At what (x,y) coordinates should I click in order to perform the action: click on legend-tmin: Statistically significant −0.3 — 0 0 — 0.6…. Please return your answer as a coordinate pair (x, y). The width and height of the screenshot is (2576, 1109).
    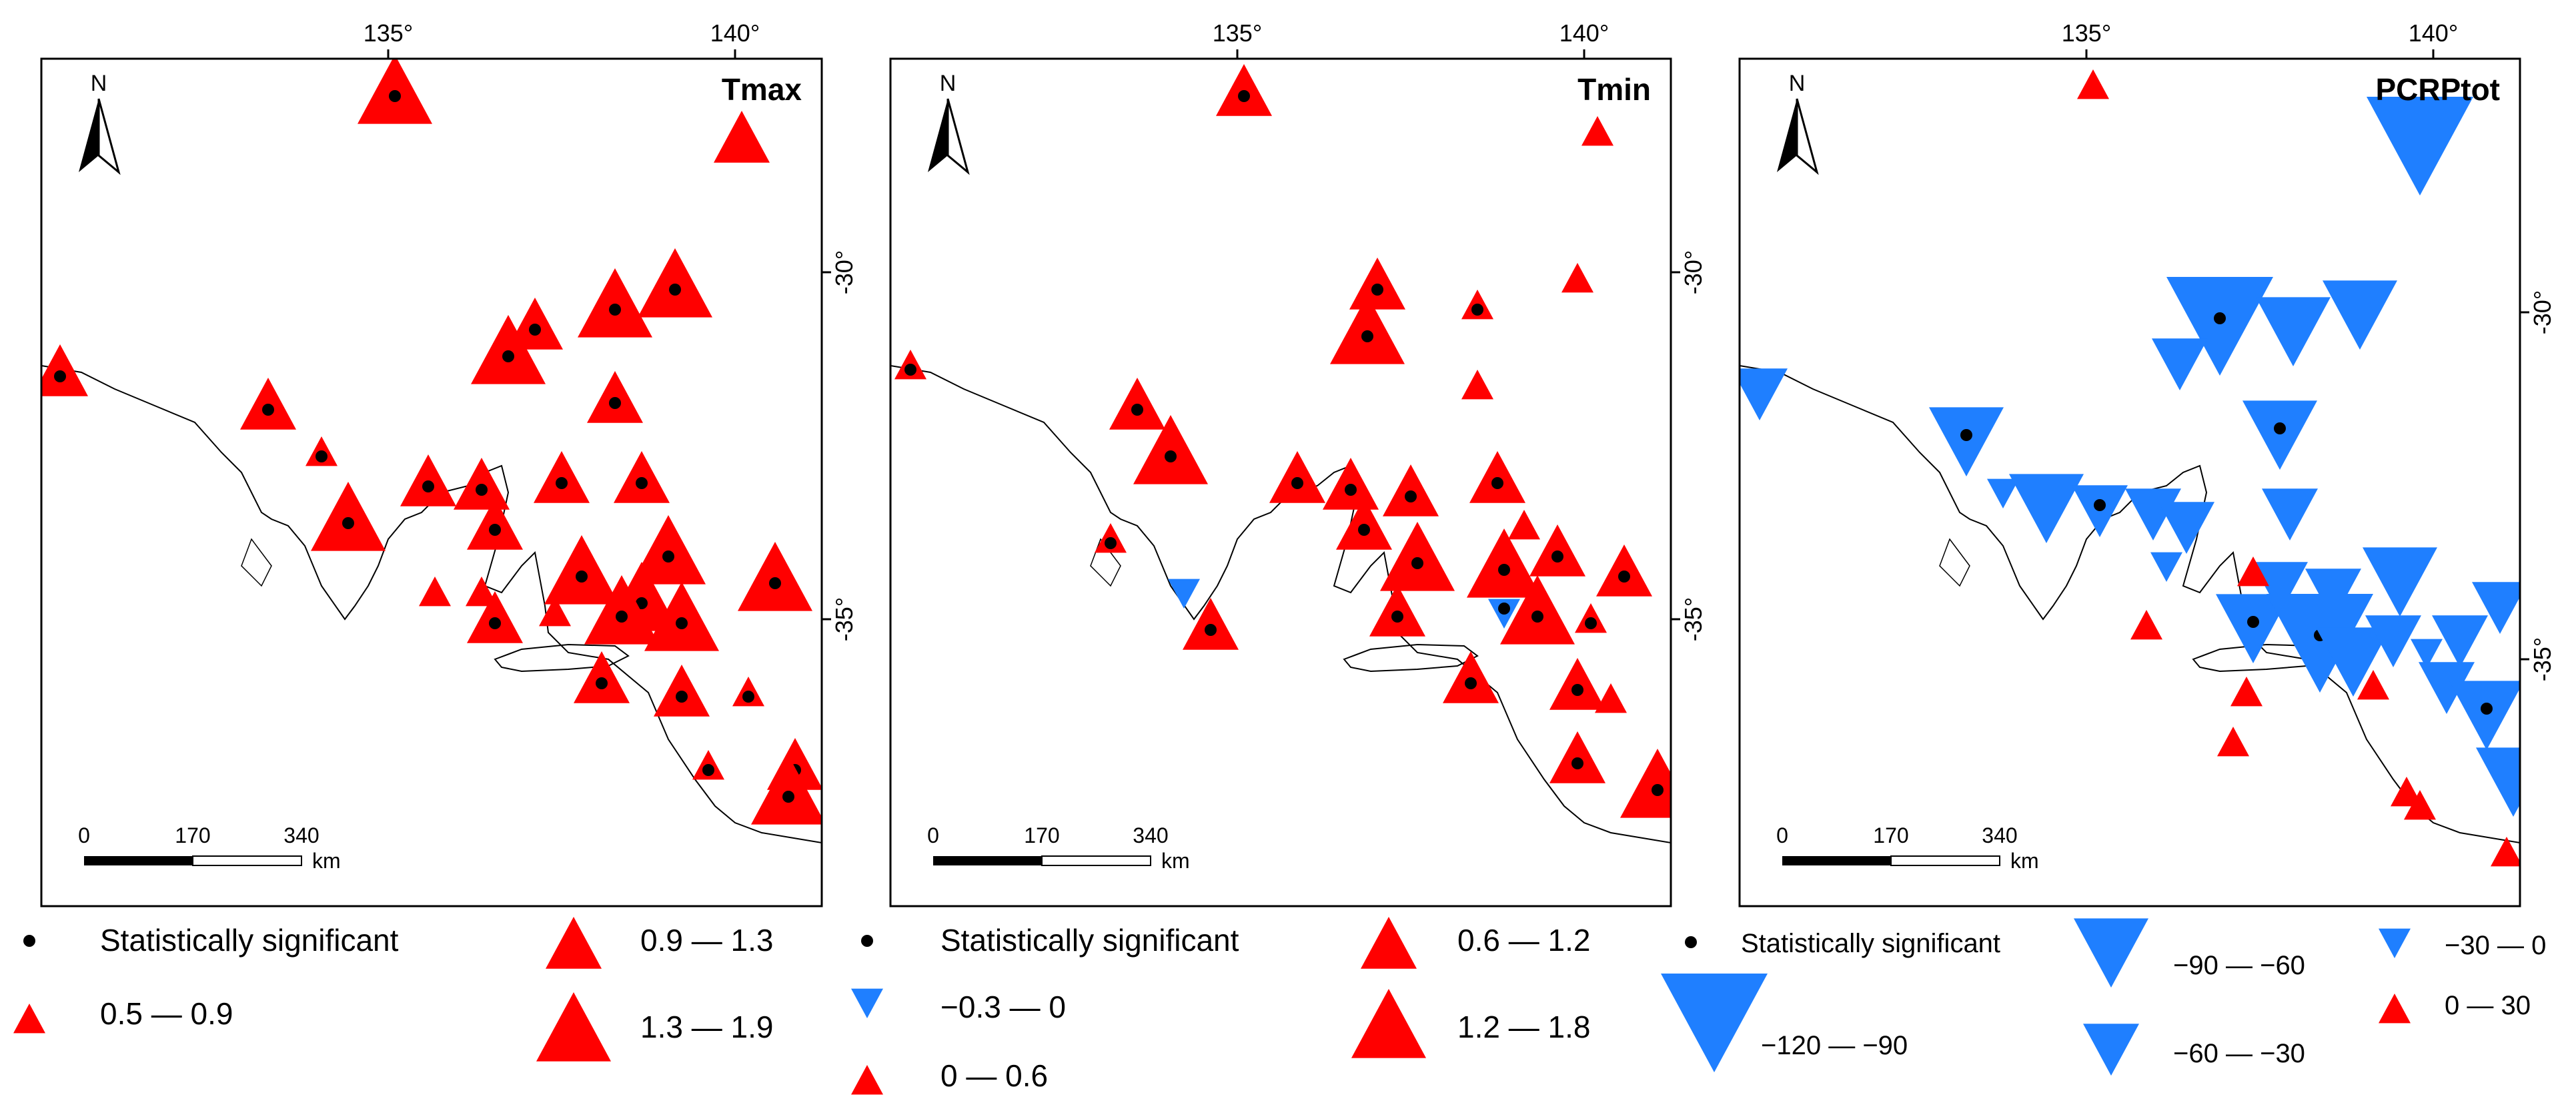
    Looking at the image, I should click on (1220, 1006).